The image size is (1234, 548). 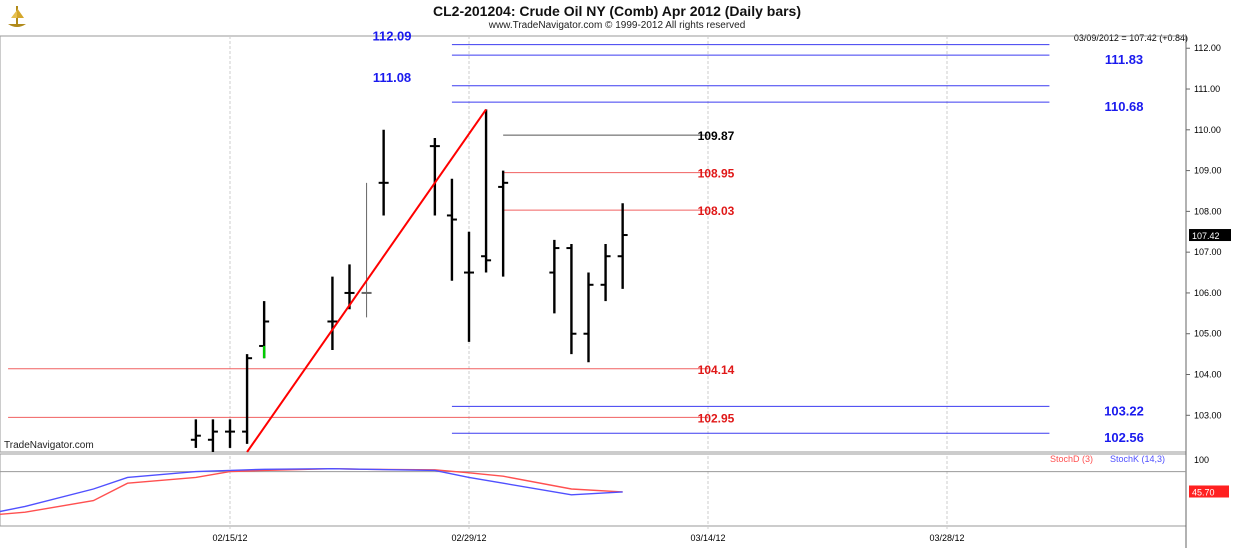 I want to click on stoch-value-label: 45.70, so click(x=1203, y=492).